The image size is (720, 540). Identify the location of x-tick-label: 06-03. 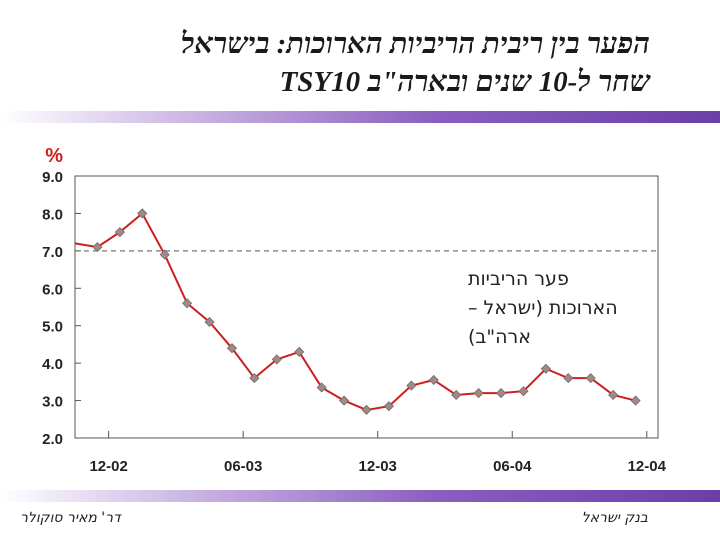
(243, 466).